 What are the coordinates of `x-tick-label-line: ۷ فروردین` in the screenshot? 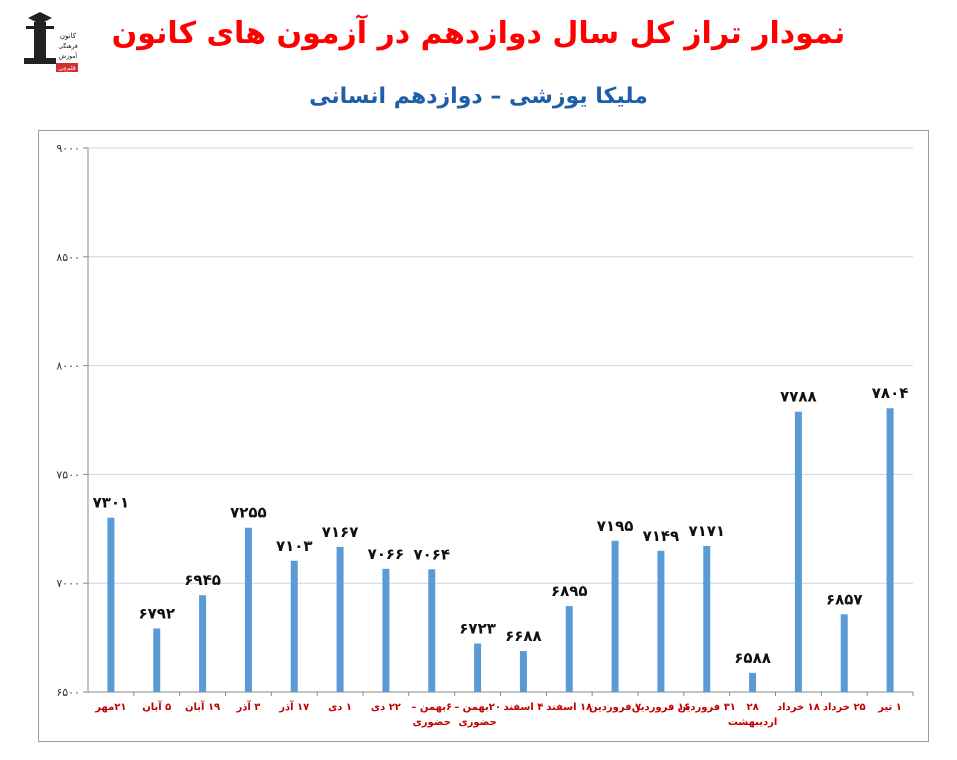 It's located at (615, 707).